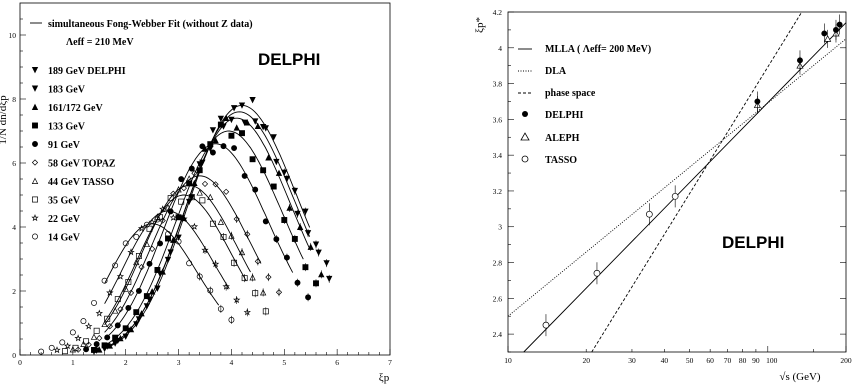 The height and width of the screenshot is (389, 853). Describe the element at coordinates (498, 191) in the screenshot. I see `right-y-tick-label: 3.2` at that location.